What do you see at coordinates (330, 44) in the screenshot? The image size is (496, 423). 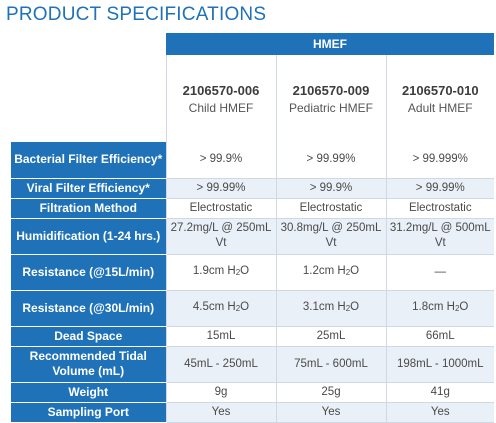 I see `group-header: HMEF` at bounding box center [330, 44].